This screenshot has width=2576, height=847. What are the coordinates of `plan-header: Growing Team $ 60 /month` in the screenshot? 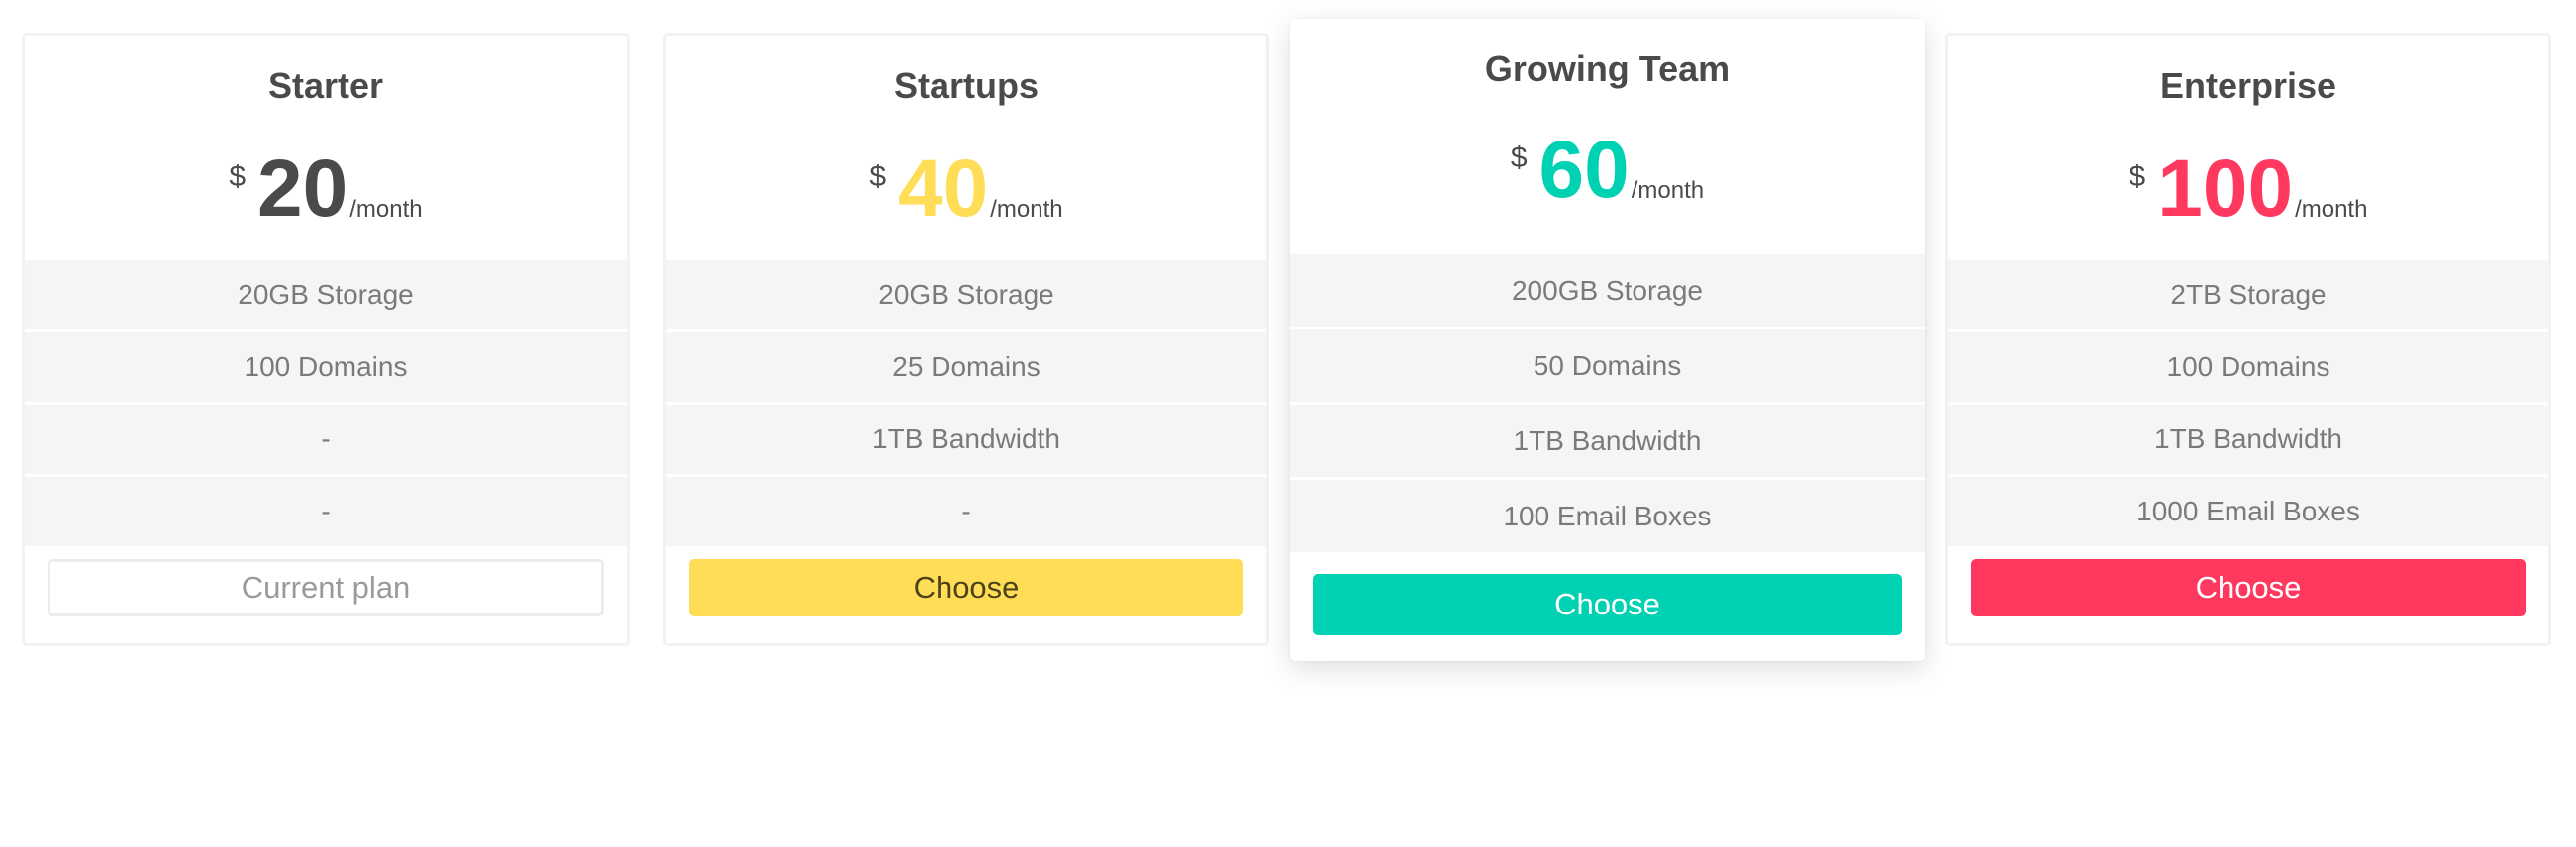 It's located at (1608, 136).